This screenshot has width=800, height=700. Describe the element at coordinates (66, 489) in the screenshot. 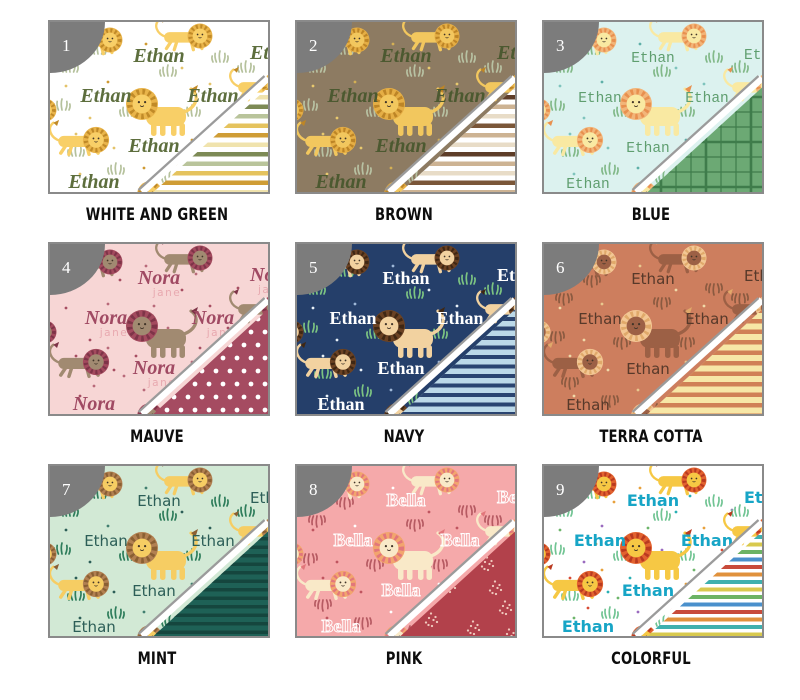

I see `svg-text: 7` at that location.